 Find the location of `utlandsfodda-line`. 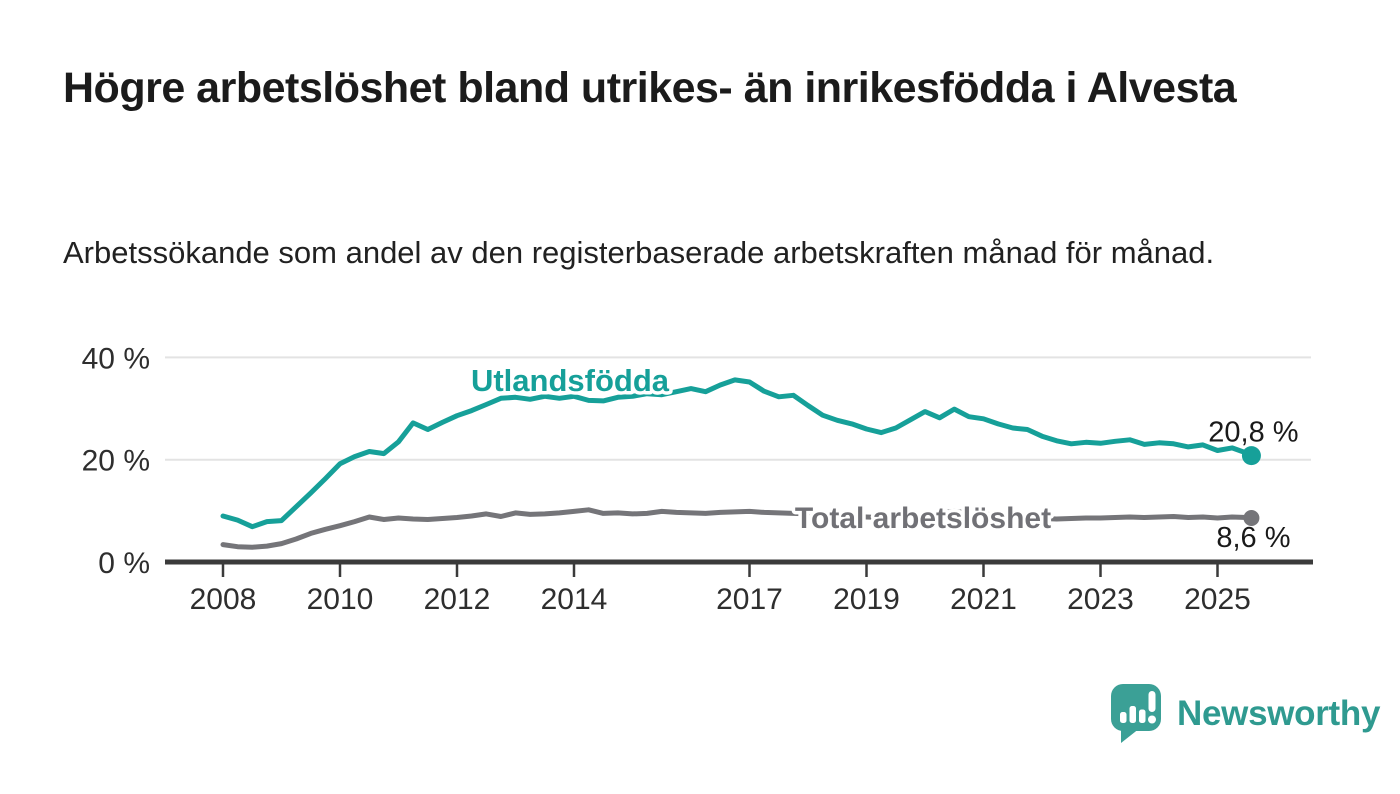

utlandsfodda-line is located at coordinates (737, 453).